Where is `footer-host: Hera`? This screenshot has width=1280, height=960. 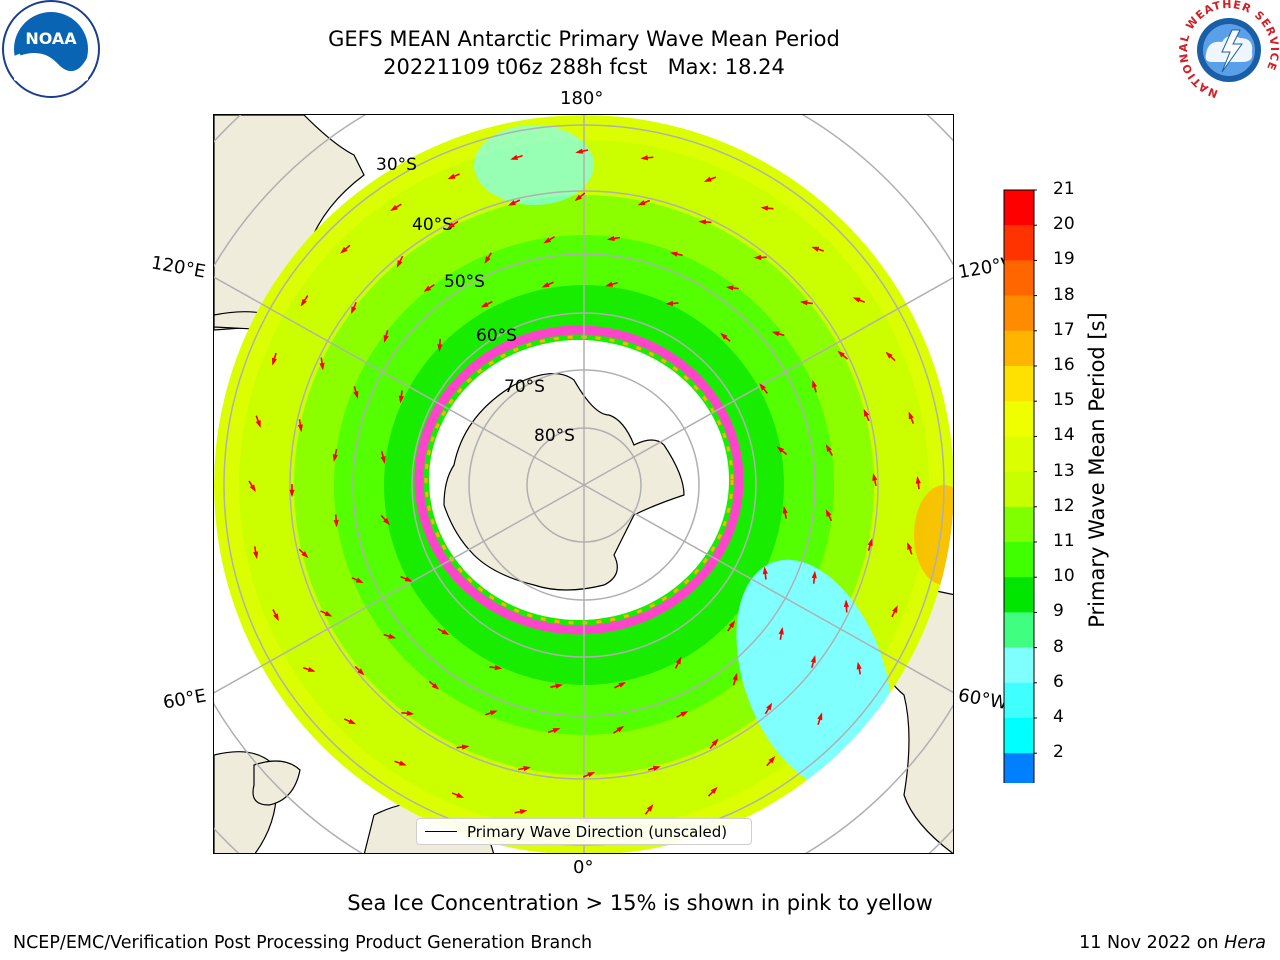
footer-host: Hera is located at coordinates (1245, 943).